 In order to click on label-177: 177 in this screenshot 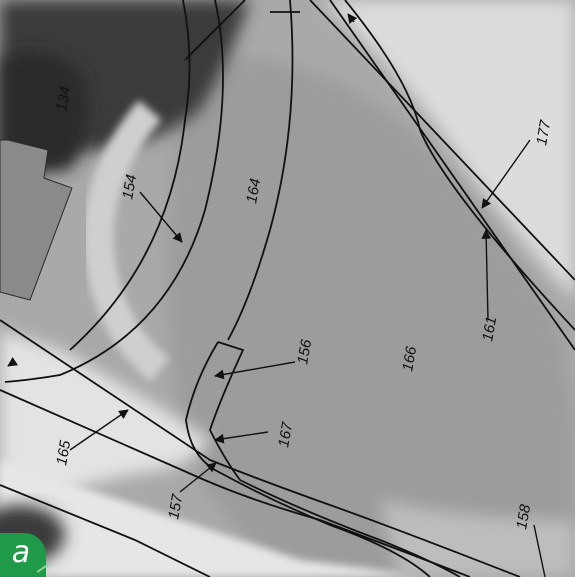, I will do `click(543, 132)`.